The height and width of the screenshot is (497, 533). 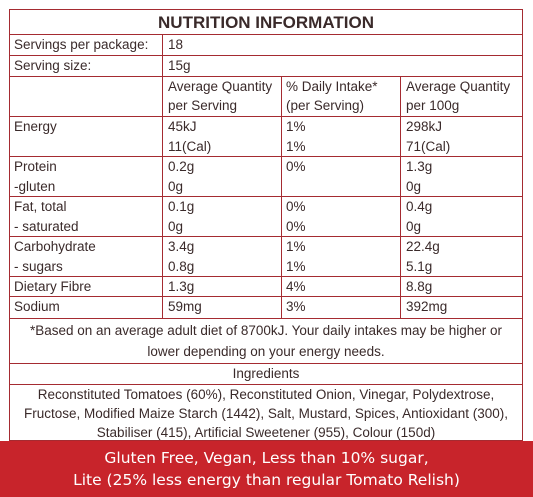 I want to click on nutrient-name: - saturated, so click(x=46, y=226).